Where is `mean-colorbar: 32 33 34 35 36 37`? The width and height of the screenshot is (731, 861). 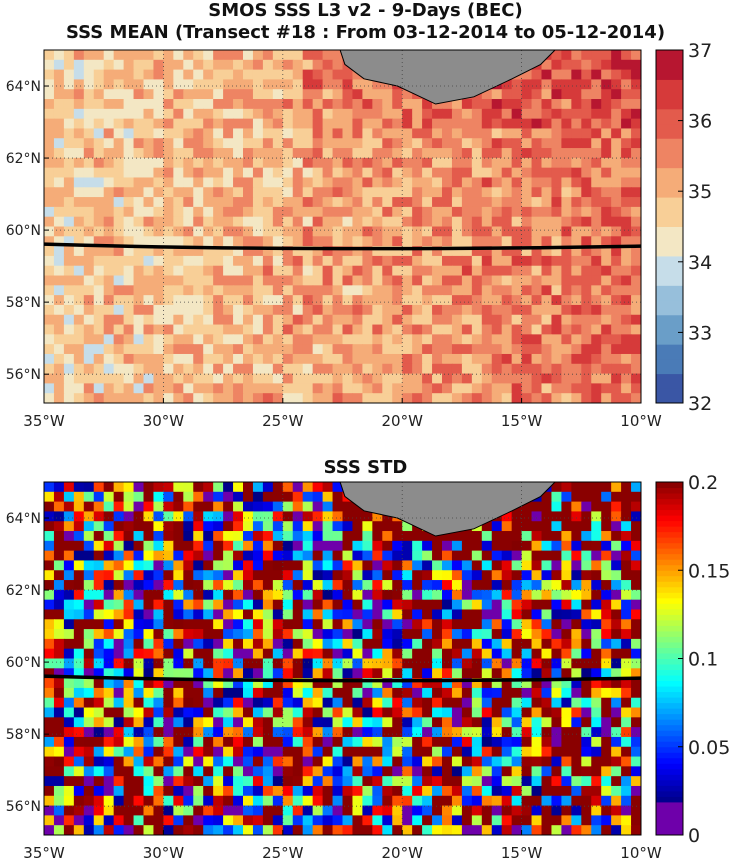 mean-colorbar: 32 33 34 35 36 37 is located at coordinates (683, 227).